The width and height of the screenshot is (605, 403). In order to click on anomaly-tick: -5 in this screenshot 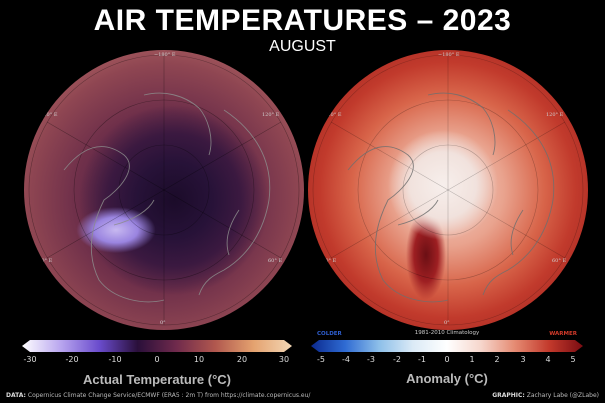, I will do `click(321, 359)`.